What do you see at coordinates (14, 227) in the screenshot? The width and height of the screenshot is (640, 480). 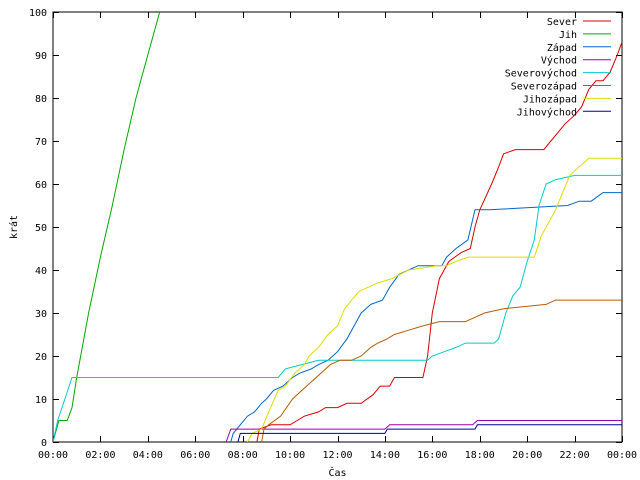 I see `y-axis-title: krát` at bounding box center [14, 227].